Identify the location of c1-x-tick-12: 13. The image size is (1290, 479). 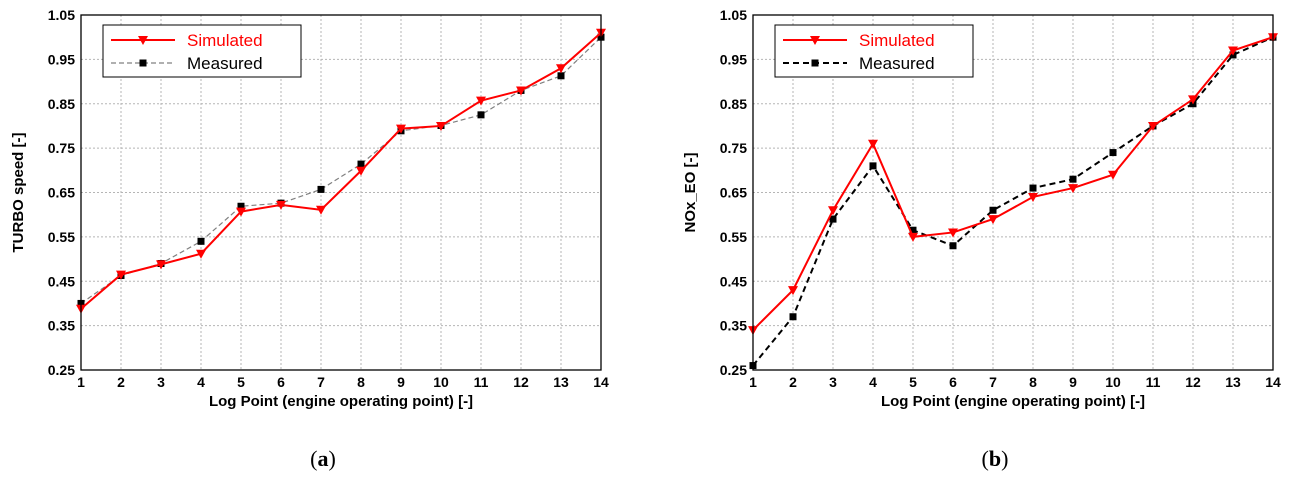
(1233, 382).